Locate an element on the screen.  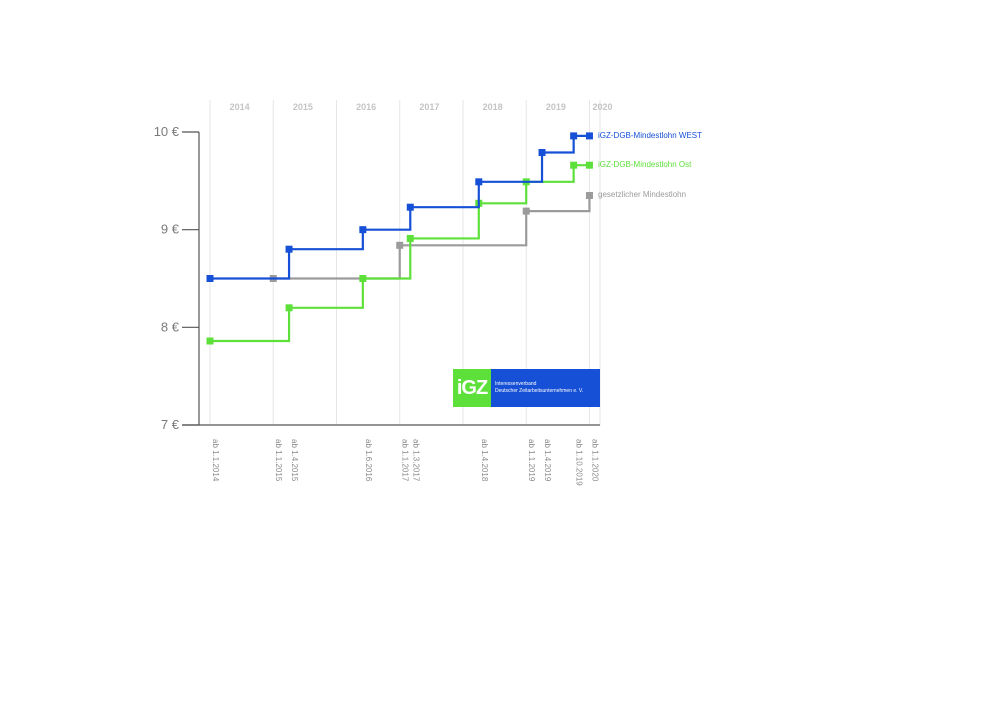
year-labels: 2014 2015 2016 2017 2018 2019 2020 is located at coordinates (421, 107).